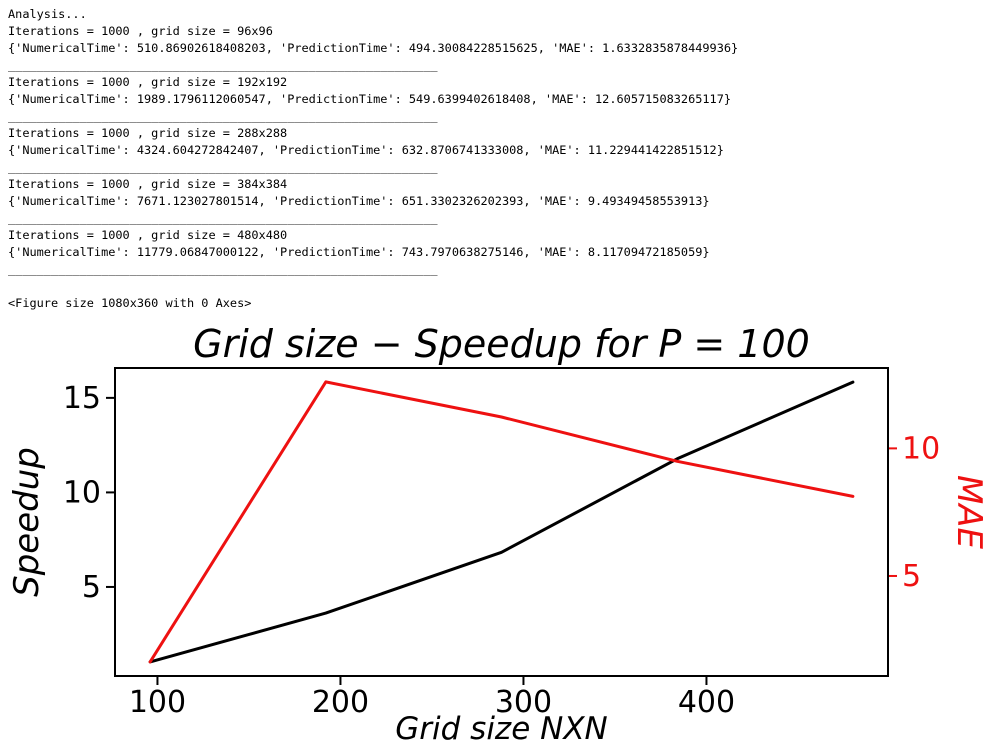 This screenshot has height=755, width=992. Describe the element at coordinates (340, 702) in the screenshot. I see `x-tick-label: 200` at that location.